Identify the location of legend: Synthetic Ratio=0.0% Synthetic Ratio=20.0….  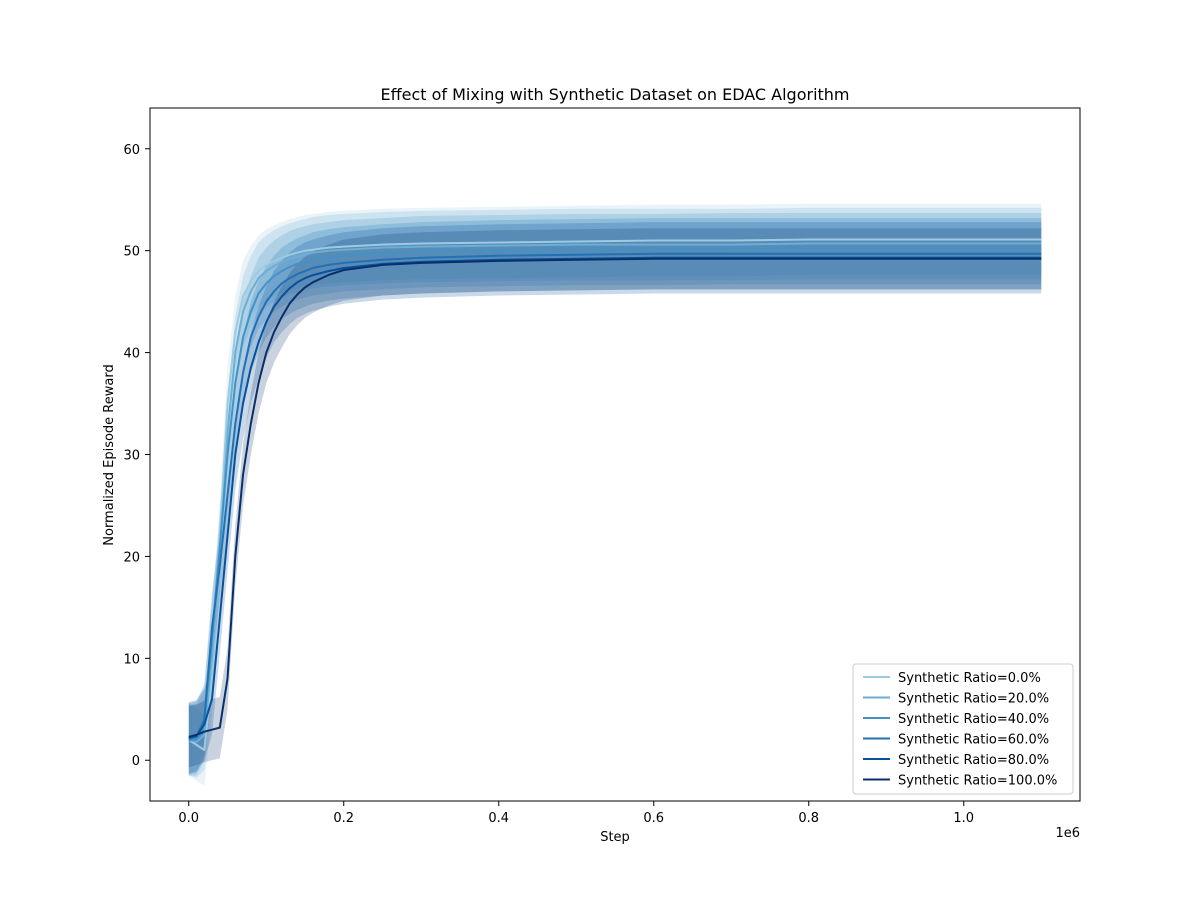
(963, 729).